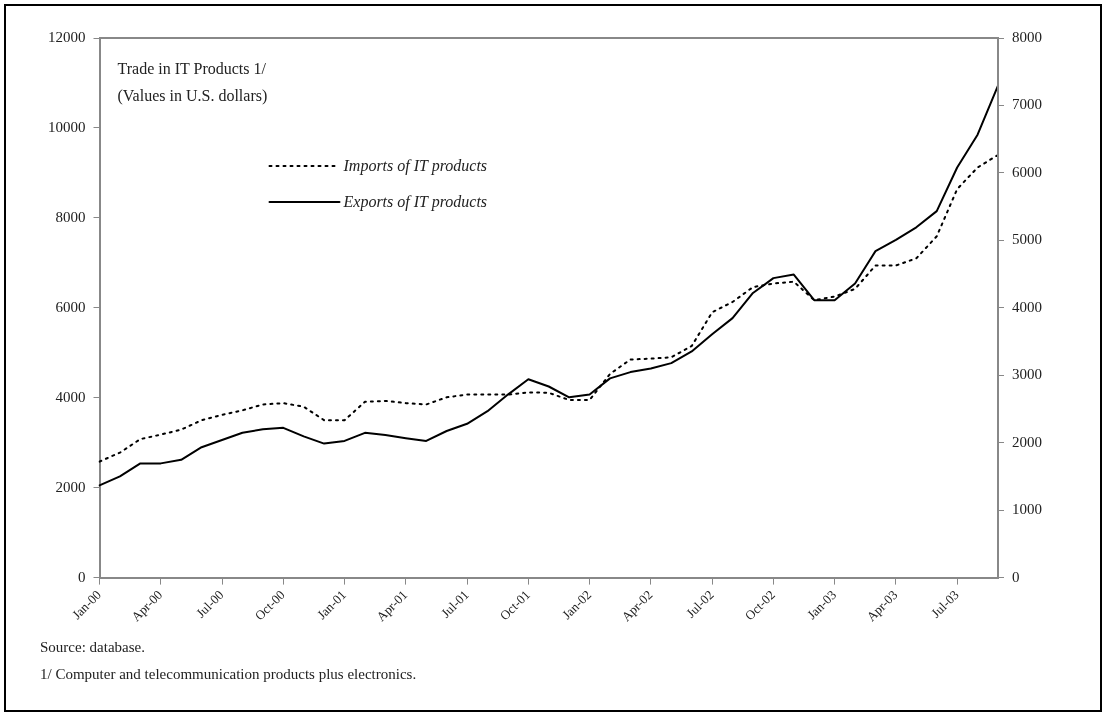 Image resolution: width=1110 pixels, height=720 pixels. I want to click on y2-tick-label: 4000, so click(1027, 306).